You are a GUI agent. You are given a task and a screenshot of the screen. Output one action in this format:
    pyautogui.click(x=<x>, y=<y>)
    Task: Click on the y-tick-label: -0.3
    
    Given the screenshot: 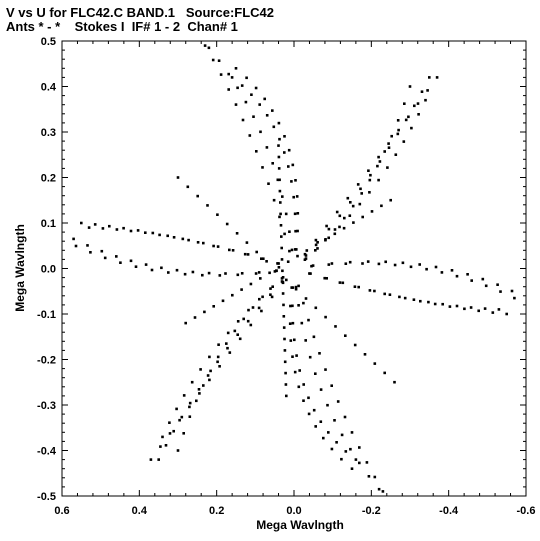 What is the action you would take?
    pyautogui.click(x=46, y=406)
    